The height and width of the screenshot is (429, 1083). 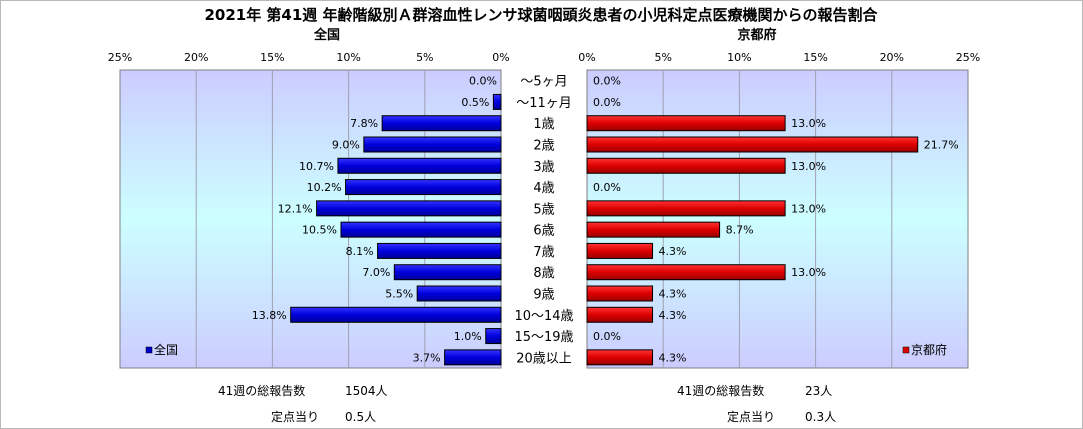 I want to click on left-data-label: 5.5%, so click(x=399, y=294).